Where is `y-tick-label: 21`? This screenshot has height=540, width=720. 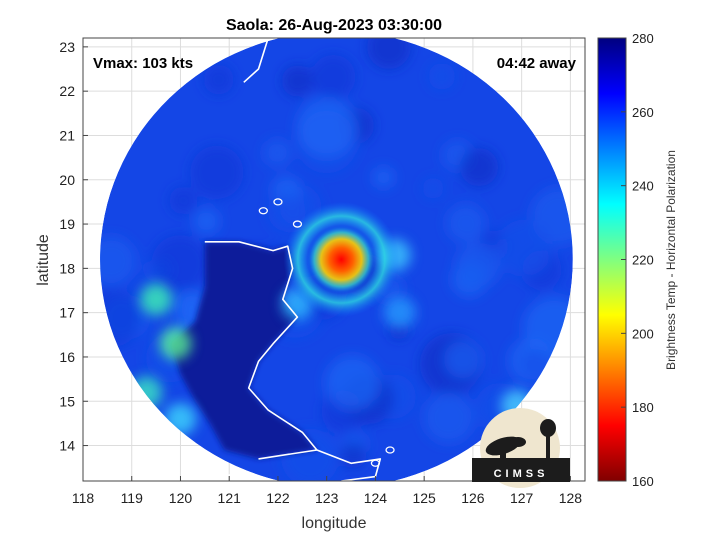 y-tick-label: 21 is located at coordinates (67, 135).